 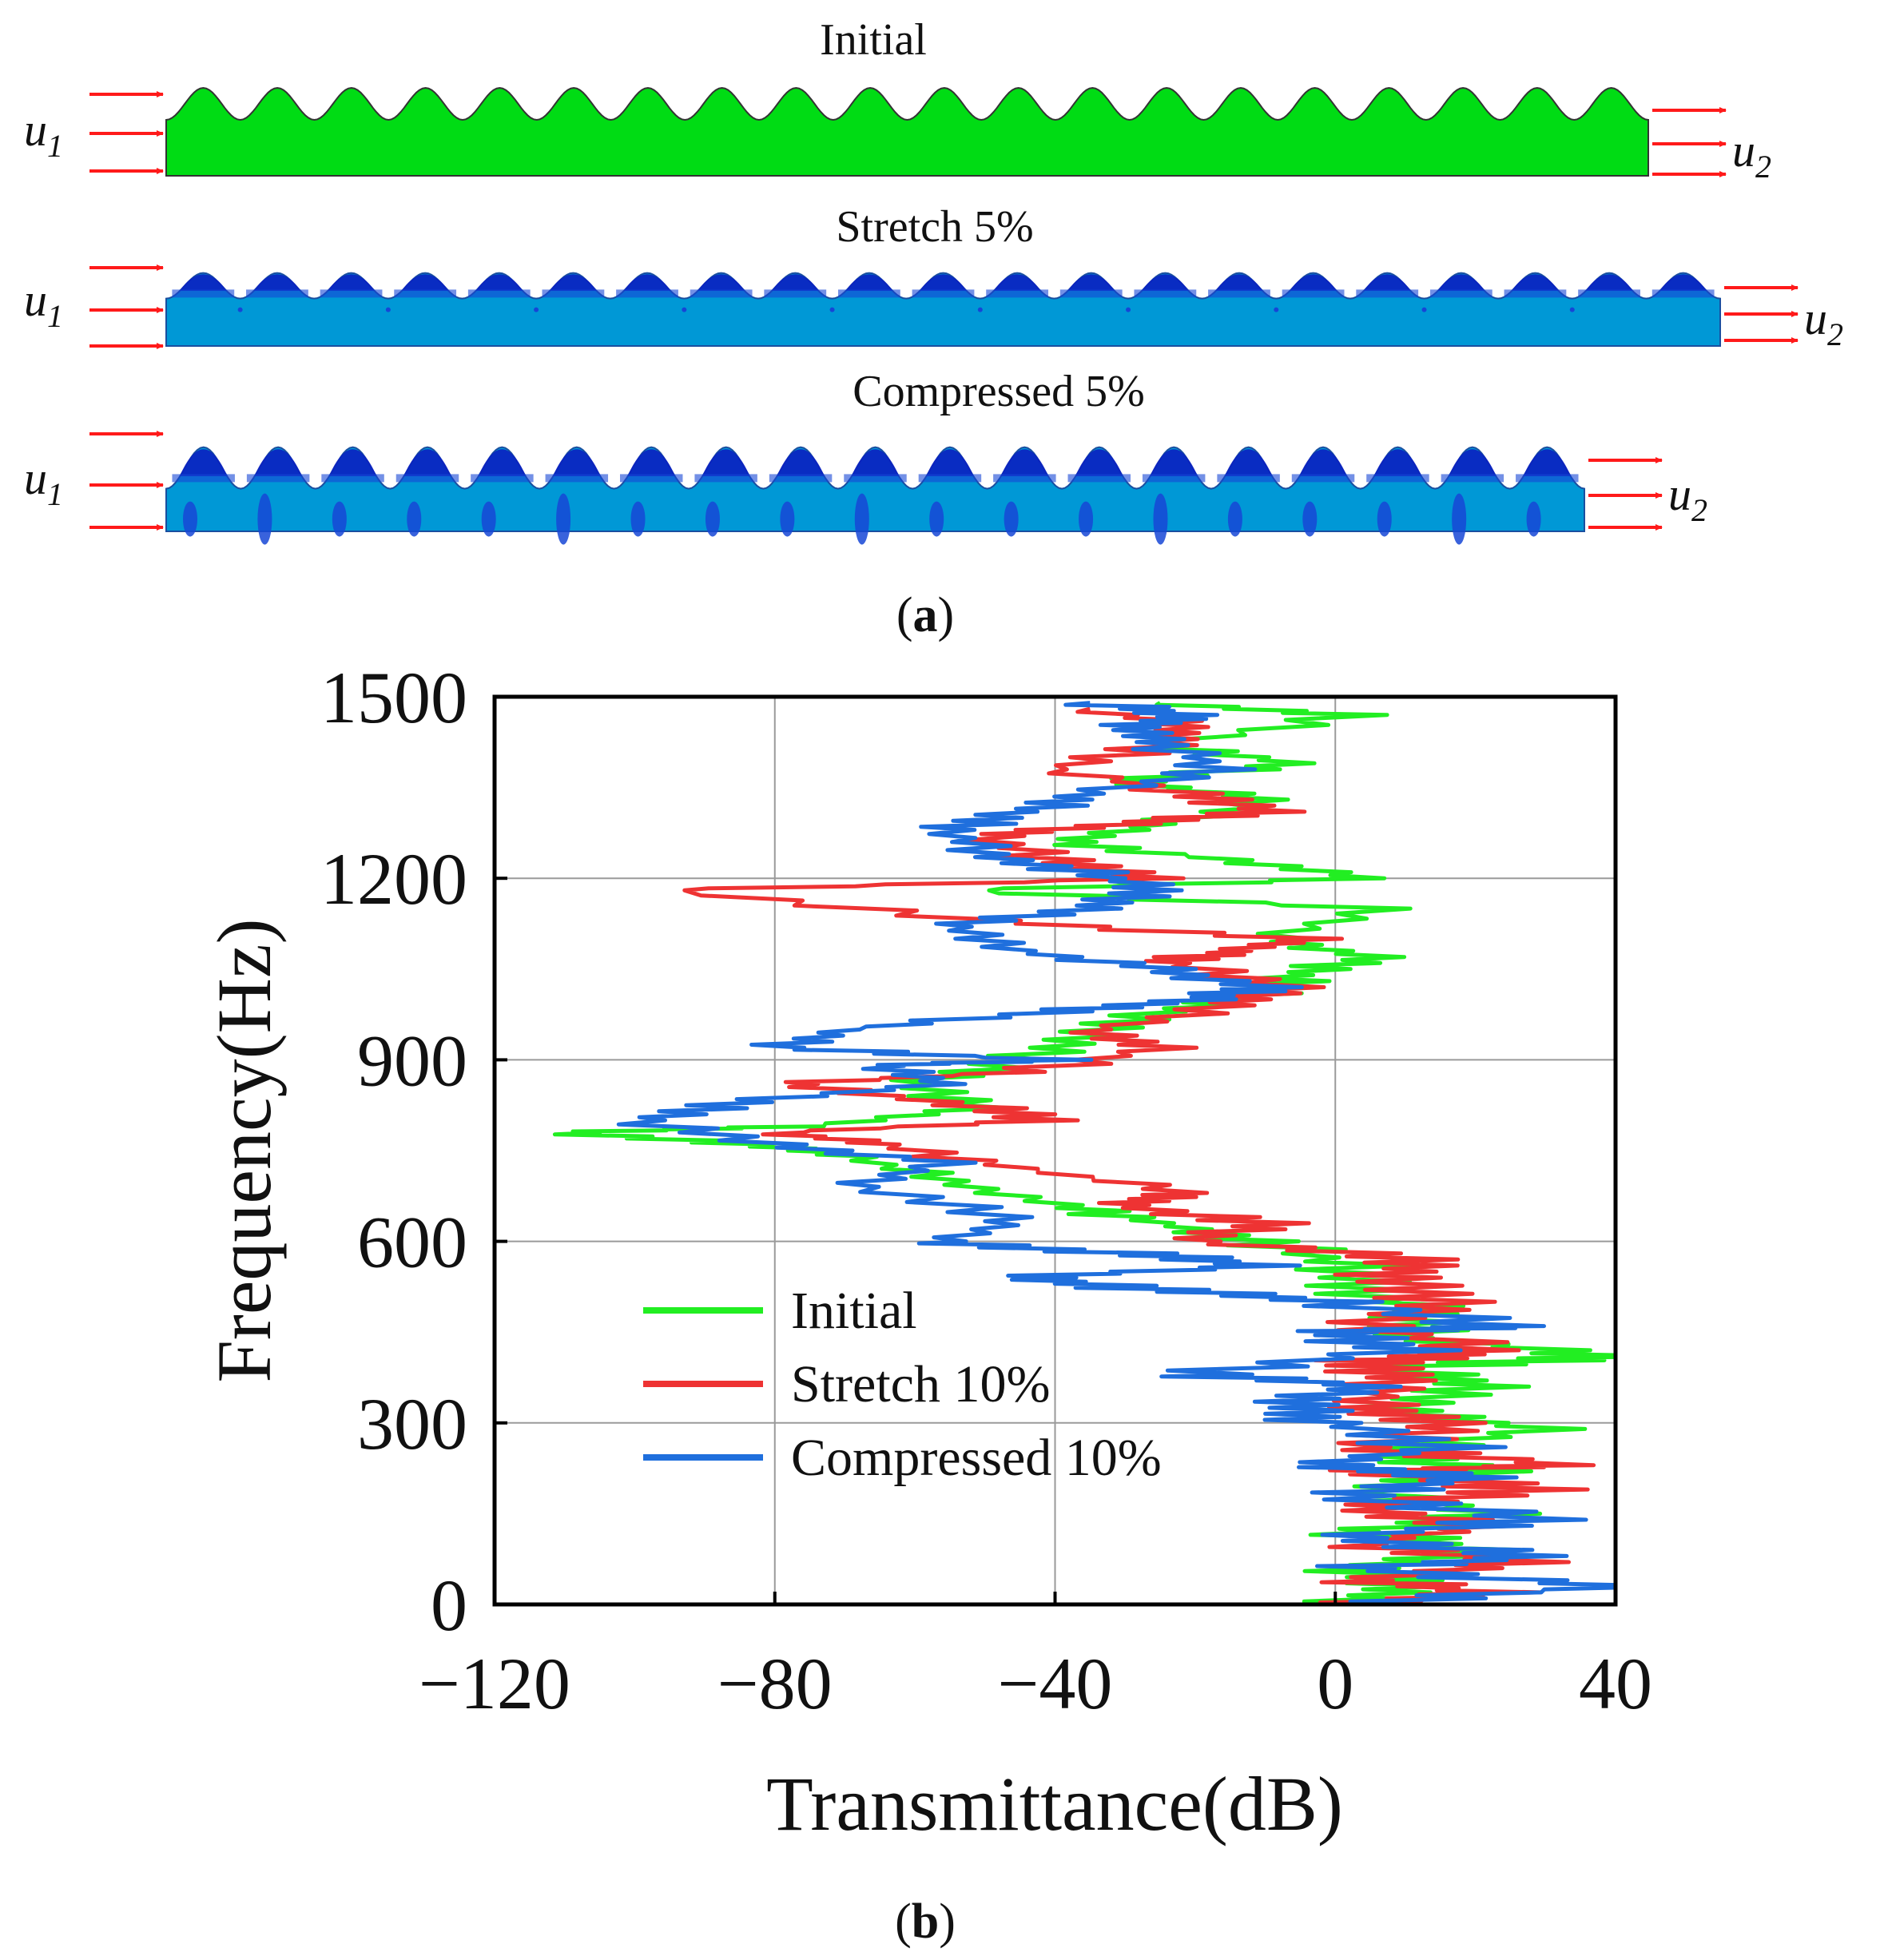 What do you see at coordinates (854, 1311) in the screenshot?
I see `legend-label: Initial` at bounding box center [854, 1311].